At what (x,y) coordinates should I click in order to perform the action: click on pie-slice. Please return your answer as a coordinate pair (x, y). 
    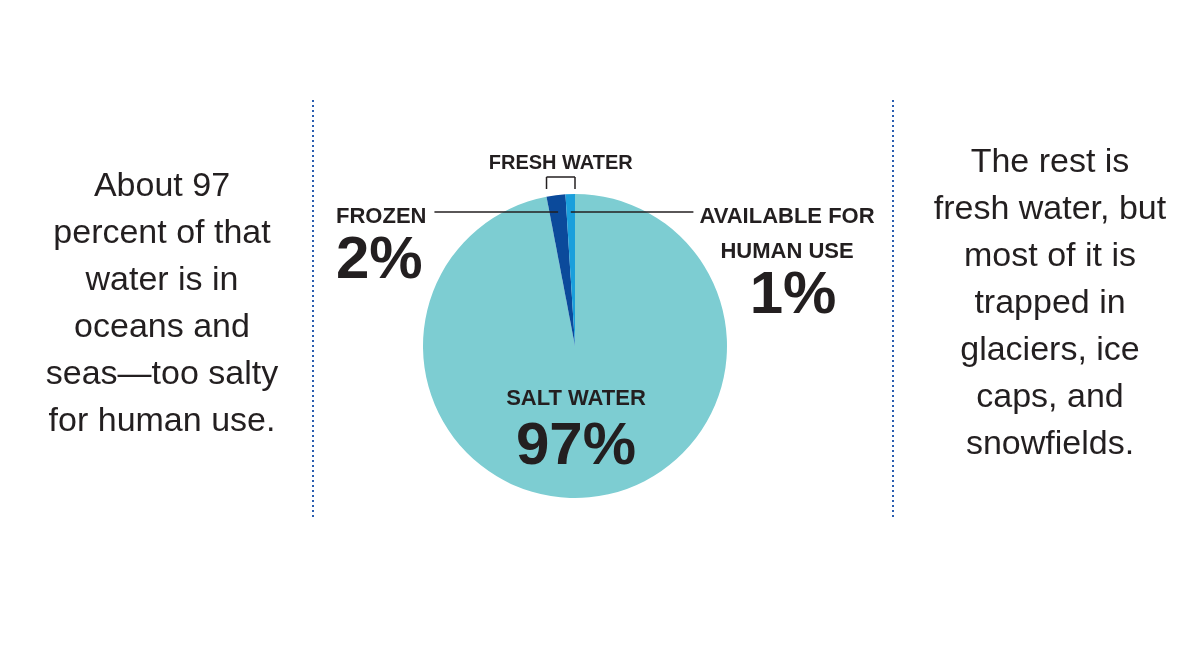
    Looking at the image, I should click on (560, 270).